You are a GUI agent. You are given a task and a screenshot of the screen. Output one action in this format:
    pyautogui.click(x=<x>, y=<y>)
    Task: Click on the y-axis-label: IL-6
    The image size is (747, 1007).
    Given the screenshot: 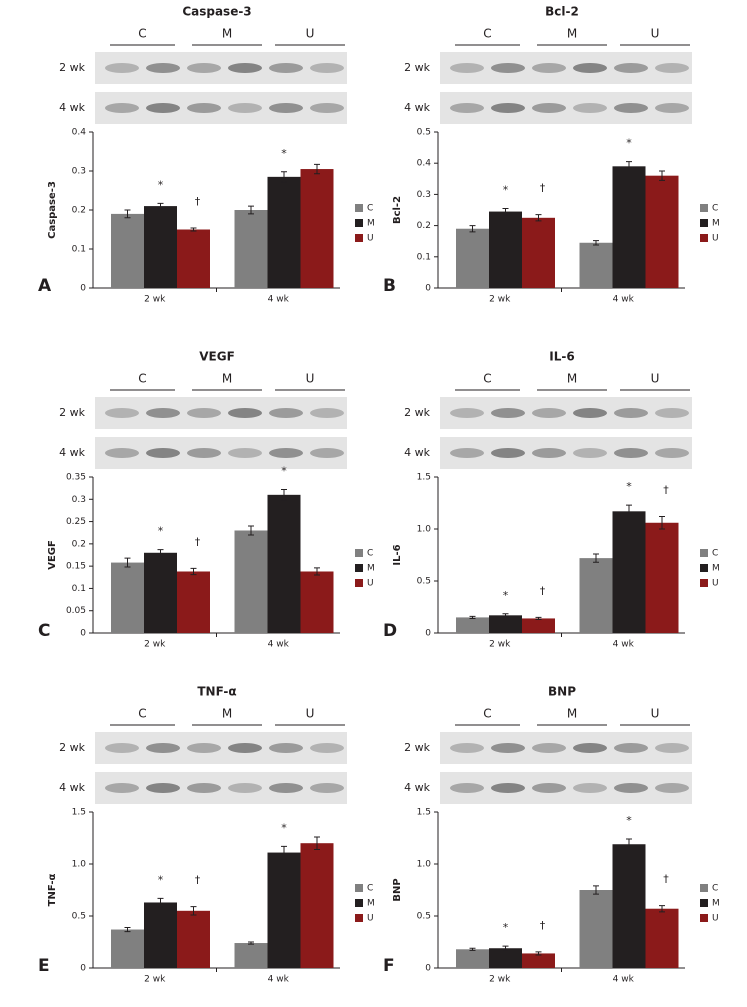 What is the action you would take?
    pyautogui.click(x=397, y=554)
    